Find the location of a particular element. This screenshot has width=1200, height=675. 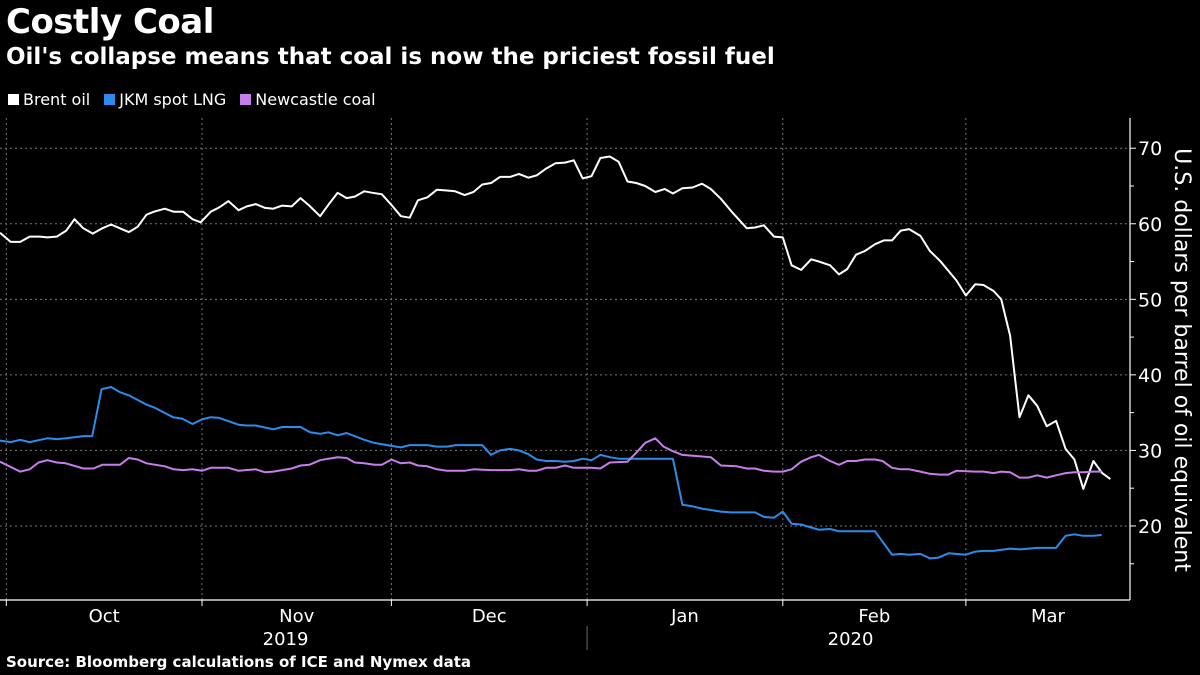

chart-title: Costly Coal is located at coordinates (110, 22).